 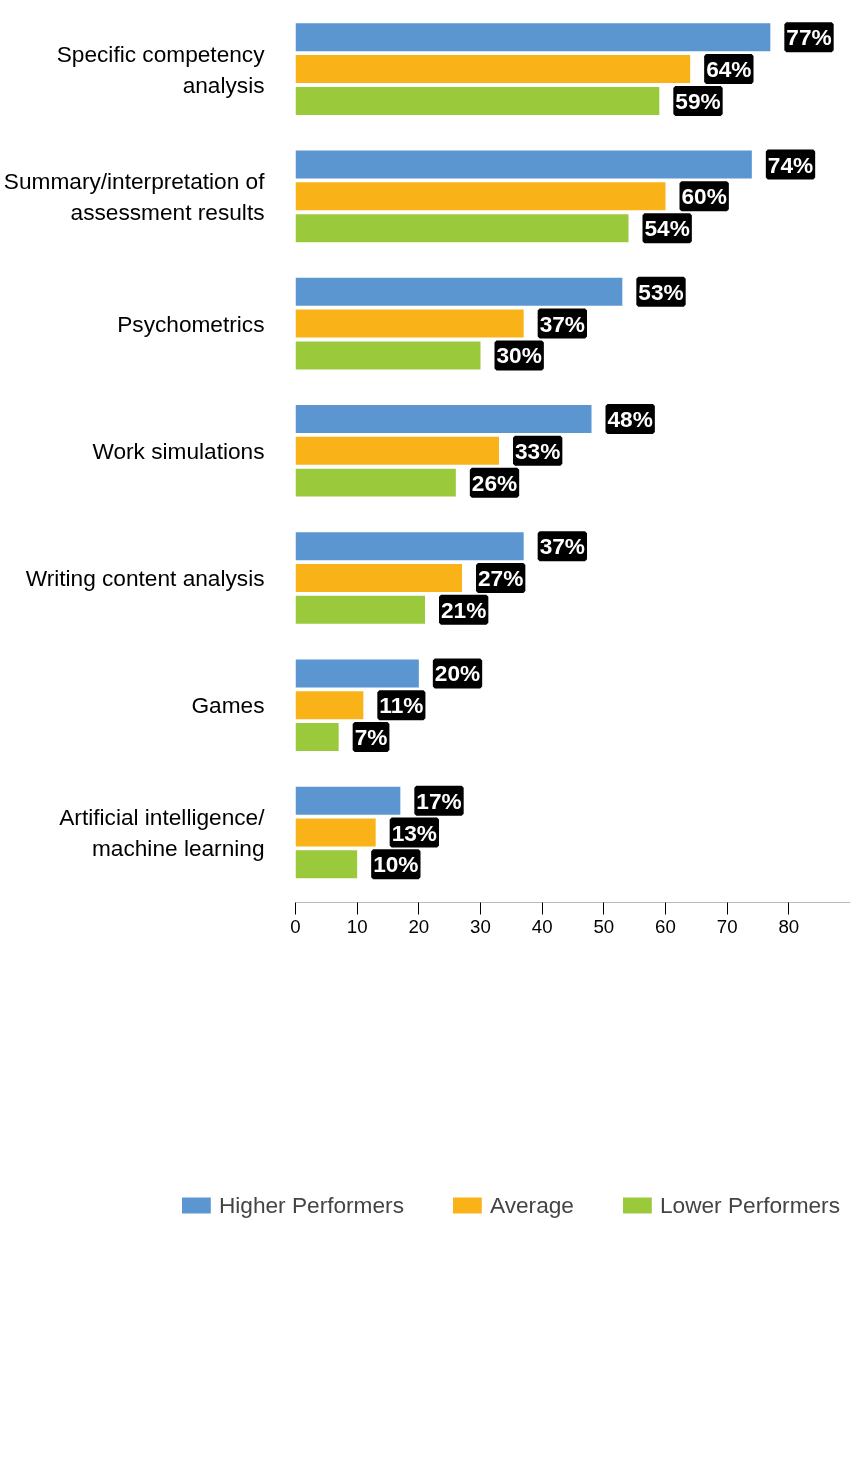 I want to click on data-label: 48%, so click(x=630, y=419).